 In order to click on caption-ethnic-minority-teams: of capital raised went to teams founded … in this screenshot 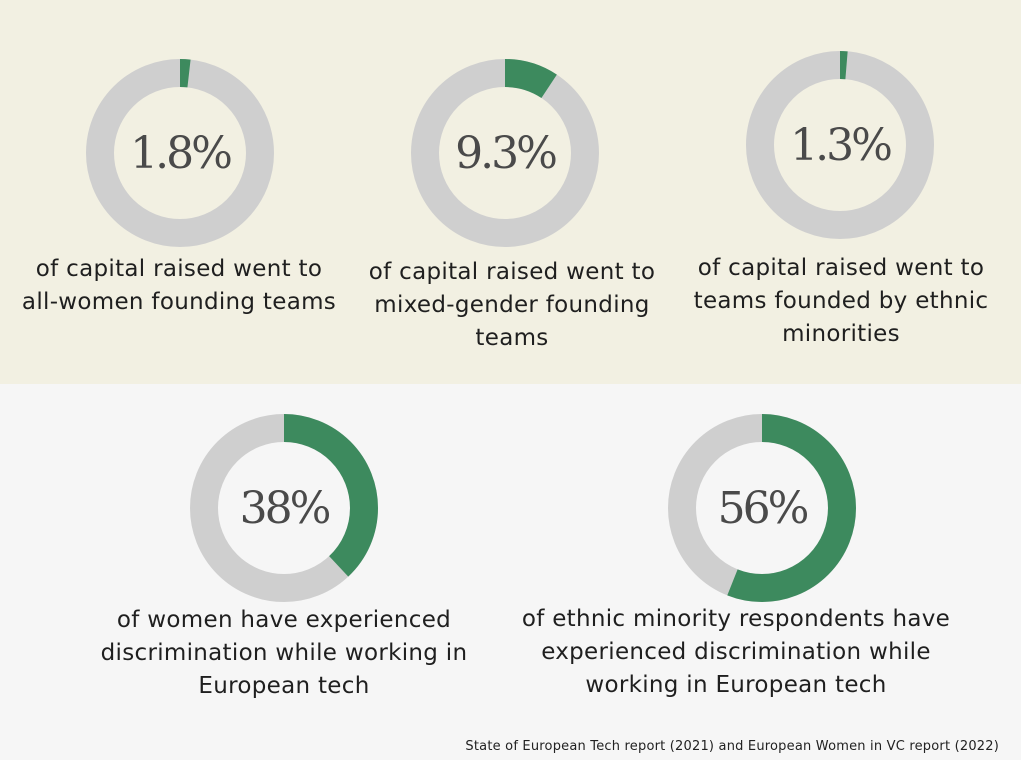, I will do `click(841, 301)`.